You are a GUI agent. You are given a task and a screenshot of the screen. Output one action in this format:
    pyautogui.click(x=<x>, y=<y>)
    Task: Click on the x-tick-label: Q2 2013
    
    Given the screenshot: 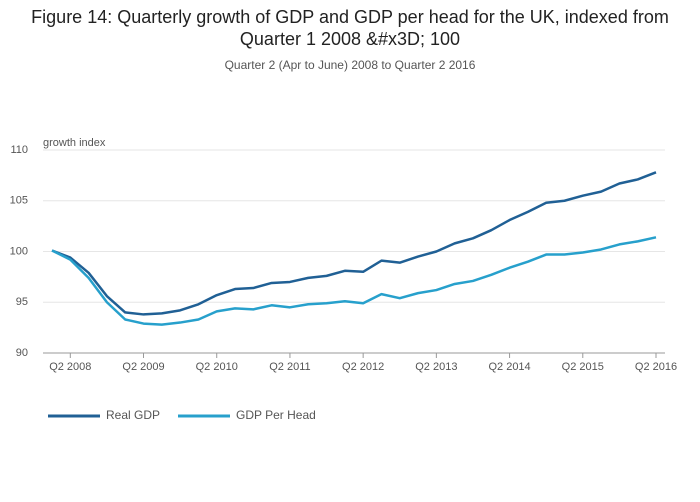 What is the action you would take?
    pyautogui.click(x=436, y=367)
    